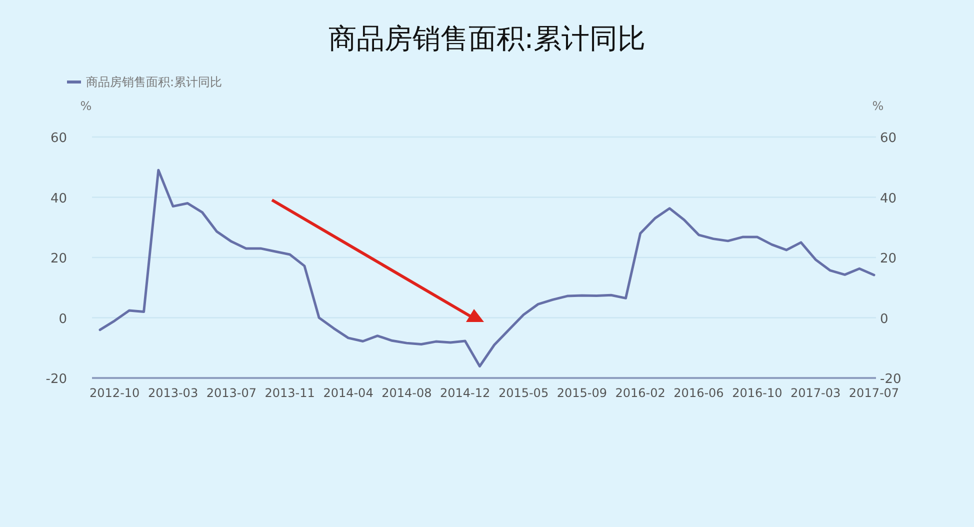 The width and height of the screenshot is (974, 527). I want to click on x-tick-label: 2017-07, so click(874, 393).